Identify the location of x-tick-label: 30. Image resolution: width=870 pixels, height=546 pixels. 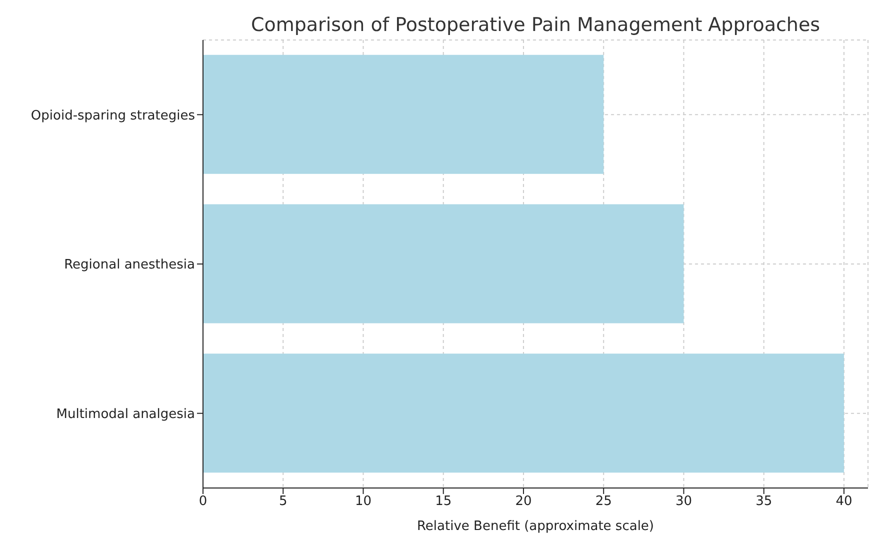
(683, 502).